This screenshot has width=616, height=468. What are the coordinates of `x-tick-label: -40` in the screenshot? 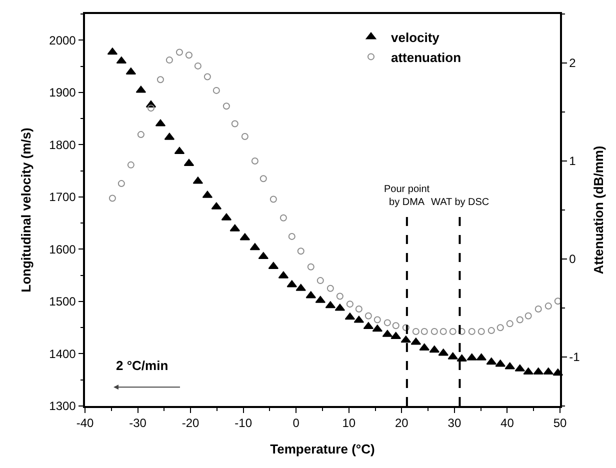 It's located at (85, 423).